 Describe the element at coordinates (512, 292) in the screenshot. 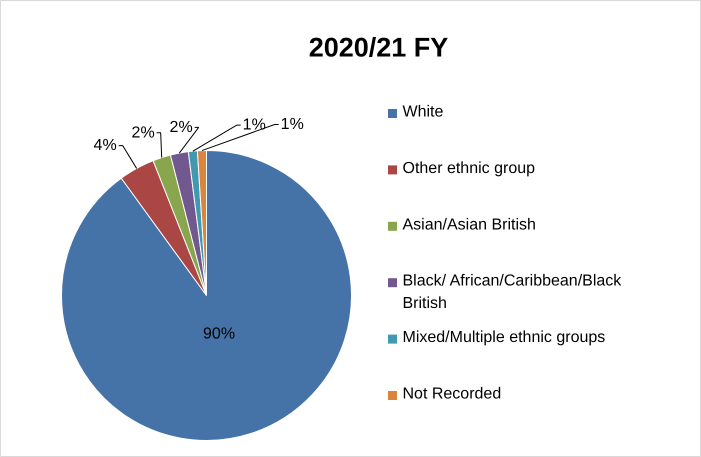

I see `legend-label: Black/ African/Caribbean/Black British` at that location.